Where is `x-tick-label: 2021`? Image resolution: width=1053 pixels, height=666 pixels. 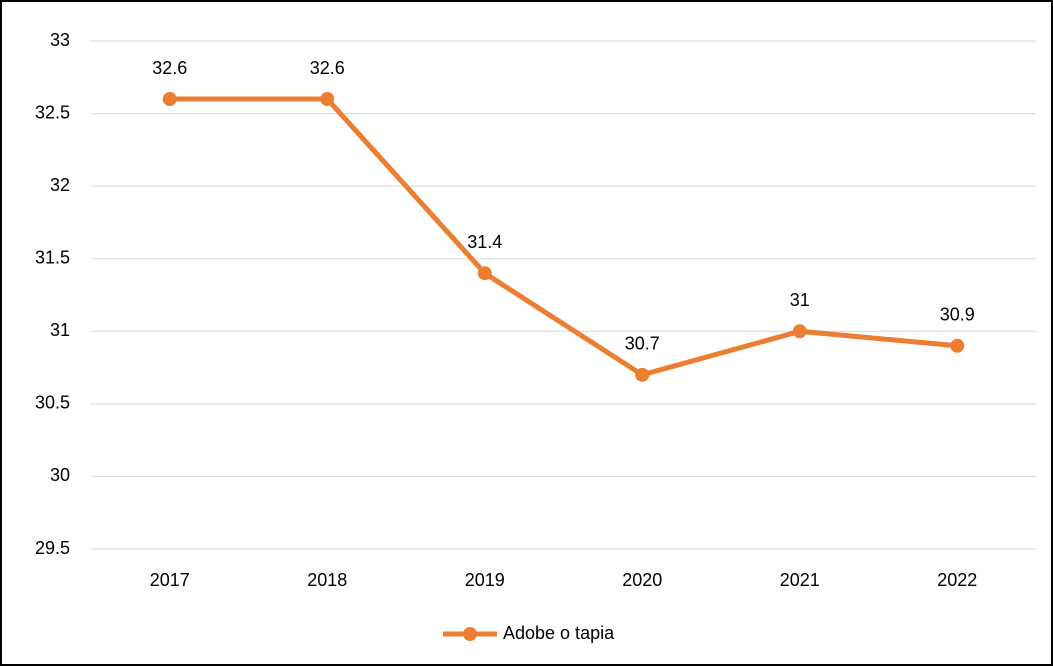
x-tick-label: 2021 is located at coordinates (800, 580).